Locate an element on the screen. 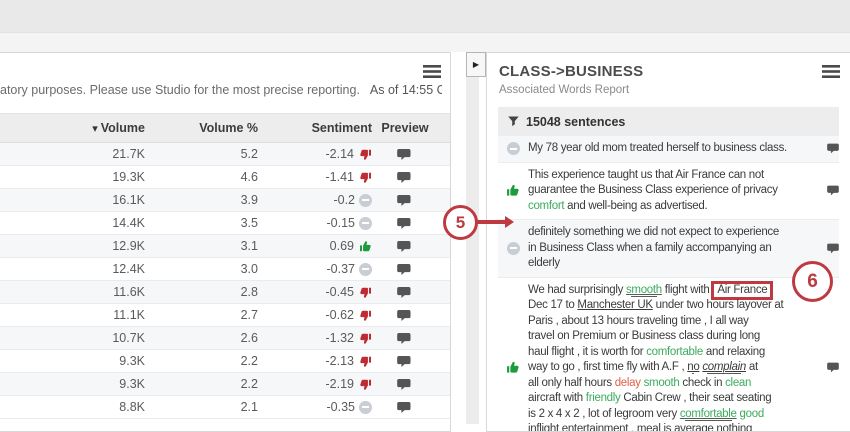  sentence-segment: comfort is located at coordinates (546, 206).